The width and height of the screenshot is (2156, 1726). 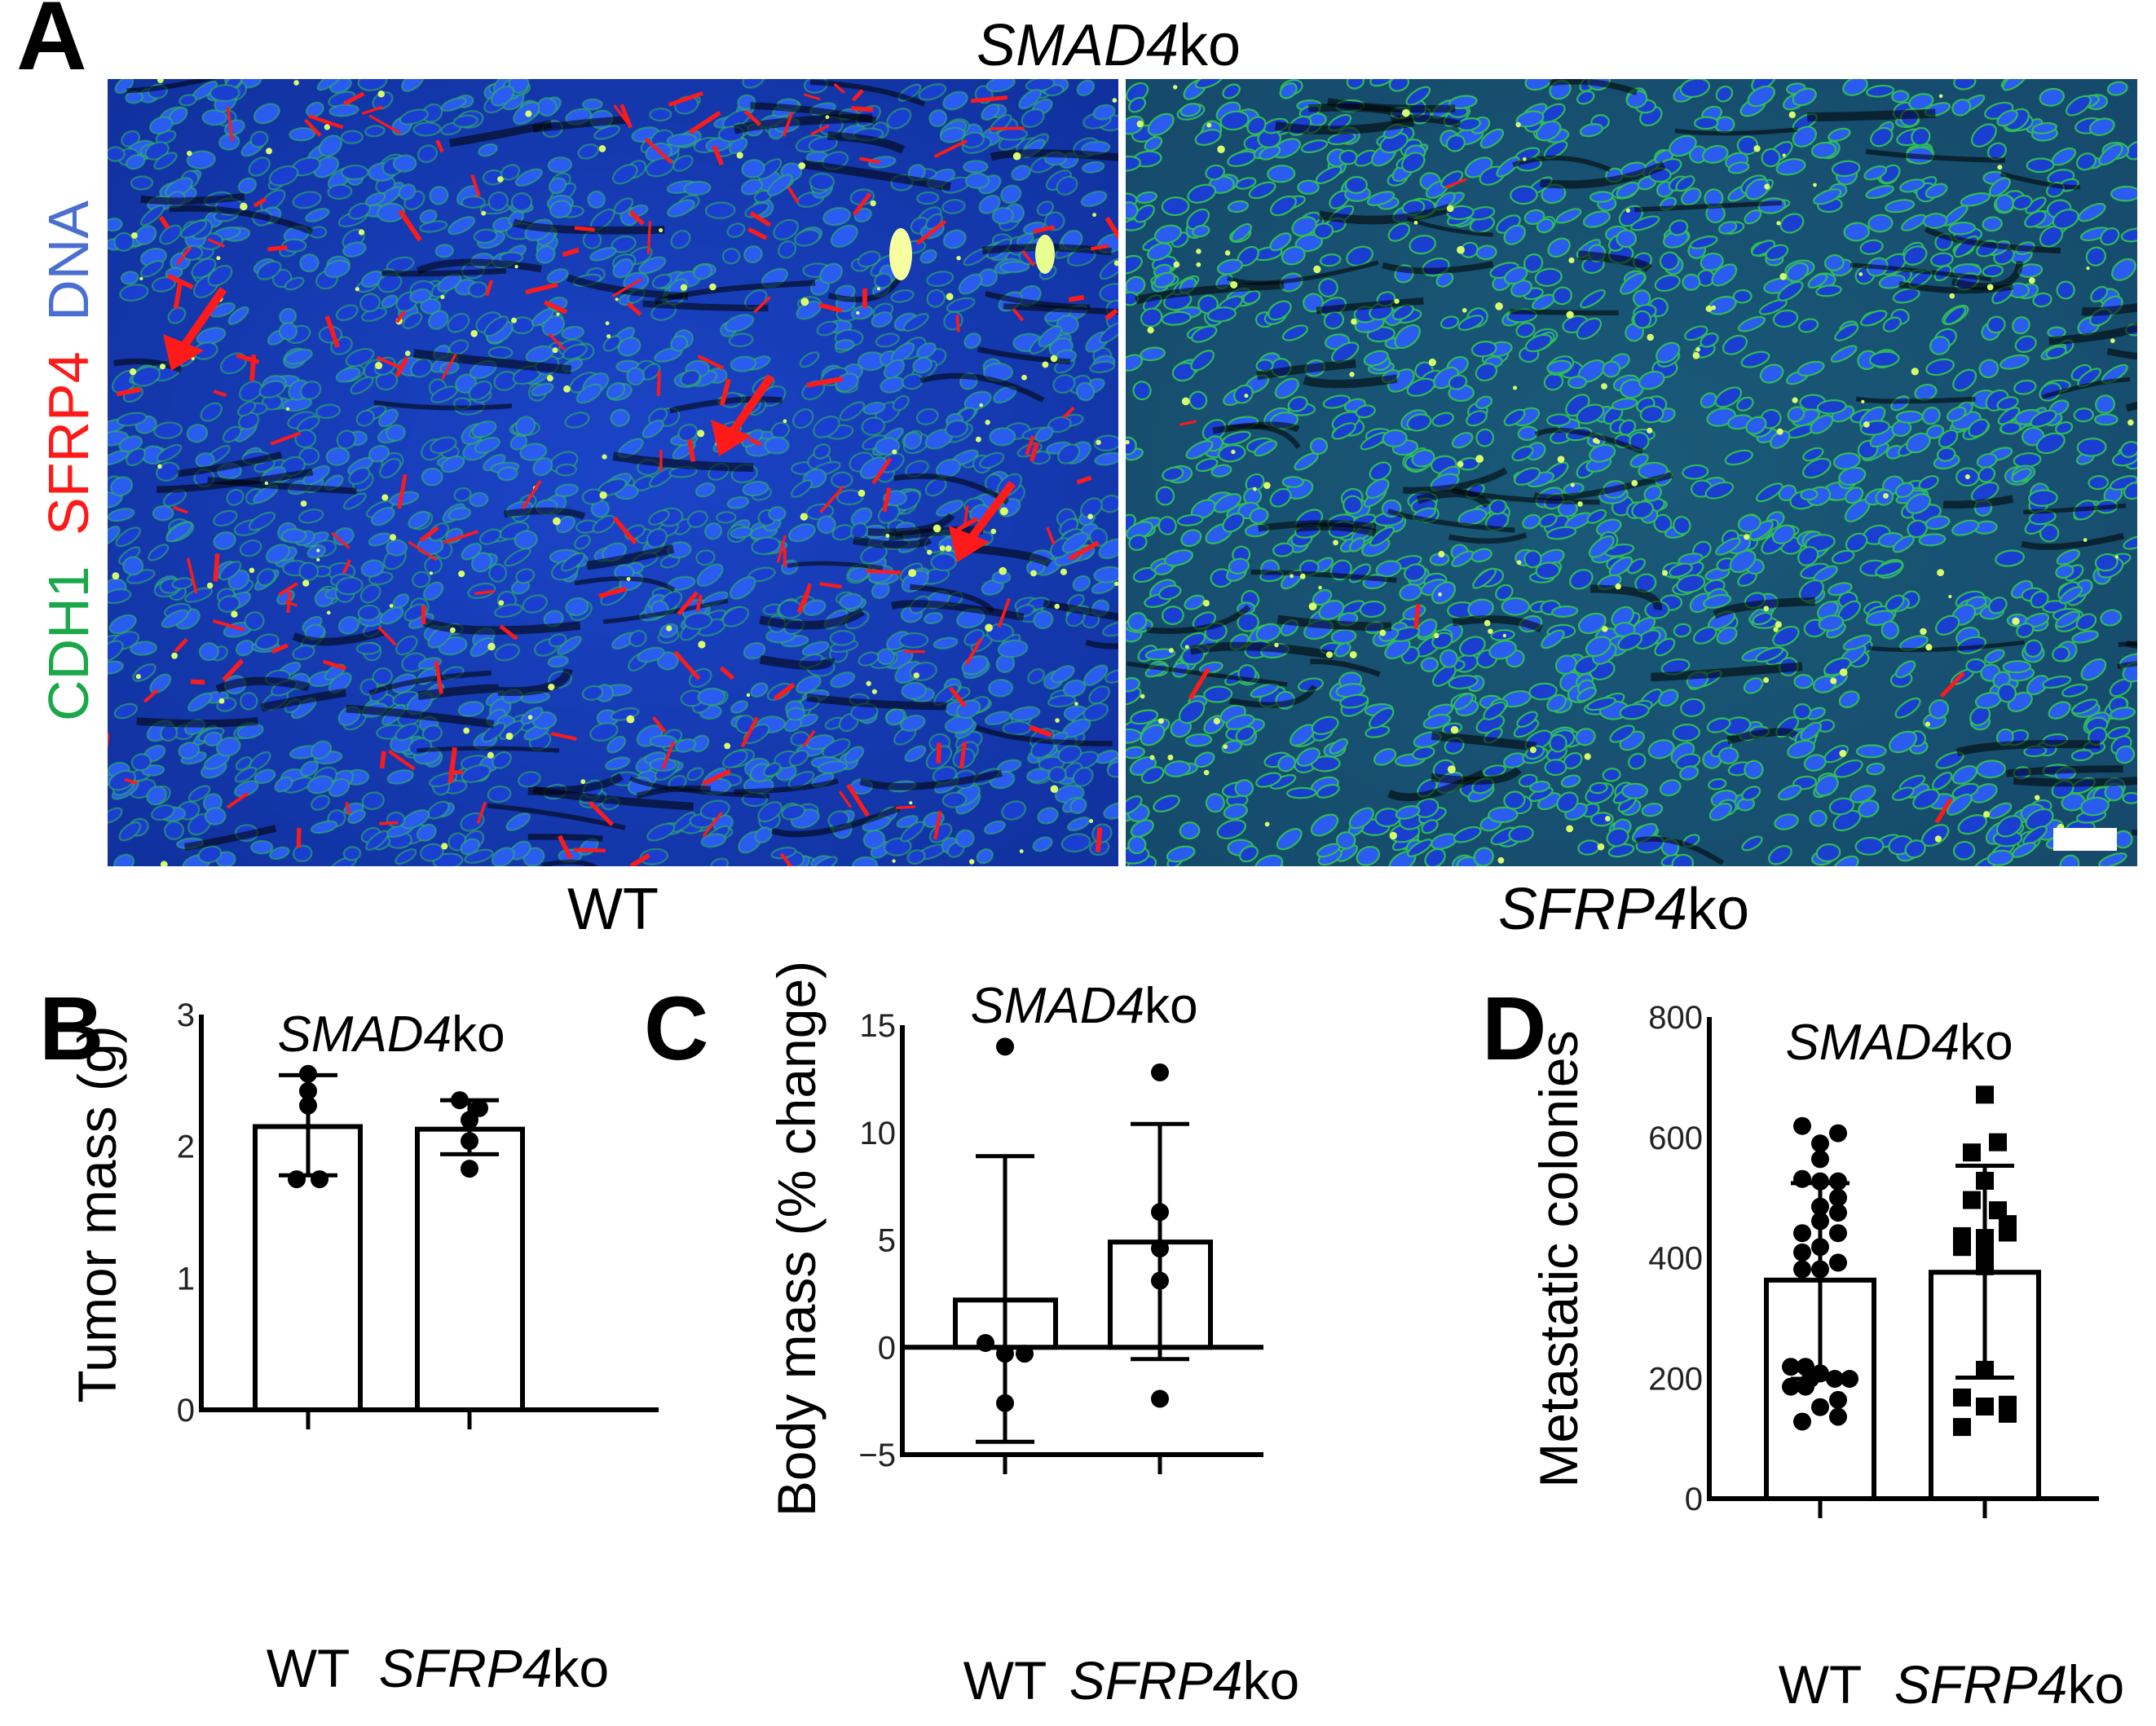 What do you see at coordinates (186, 1147) in the screenshot?
I see `y-tick-label: 2` at bounding box center [186, 1147].